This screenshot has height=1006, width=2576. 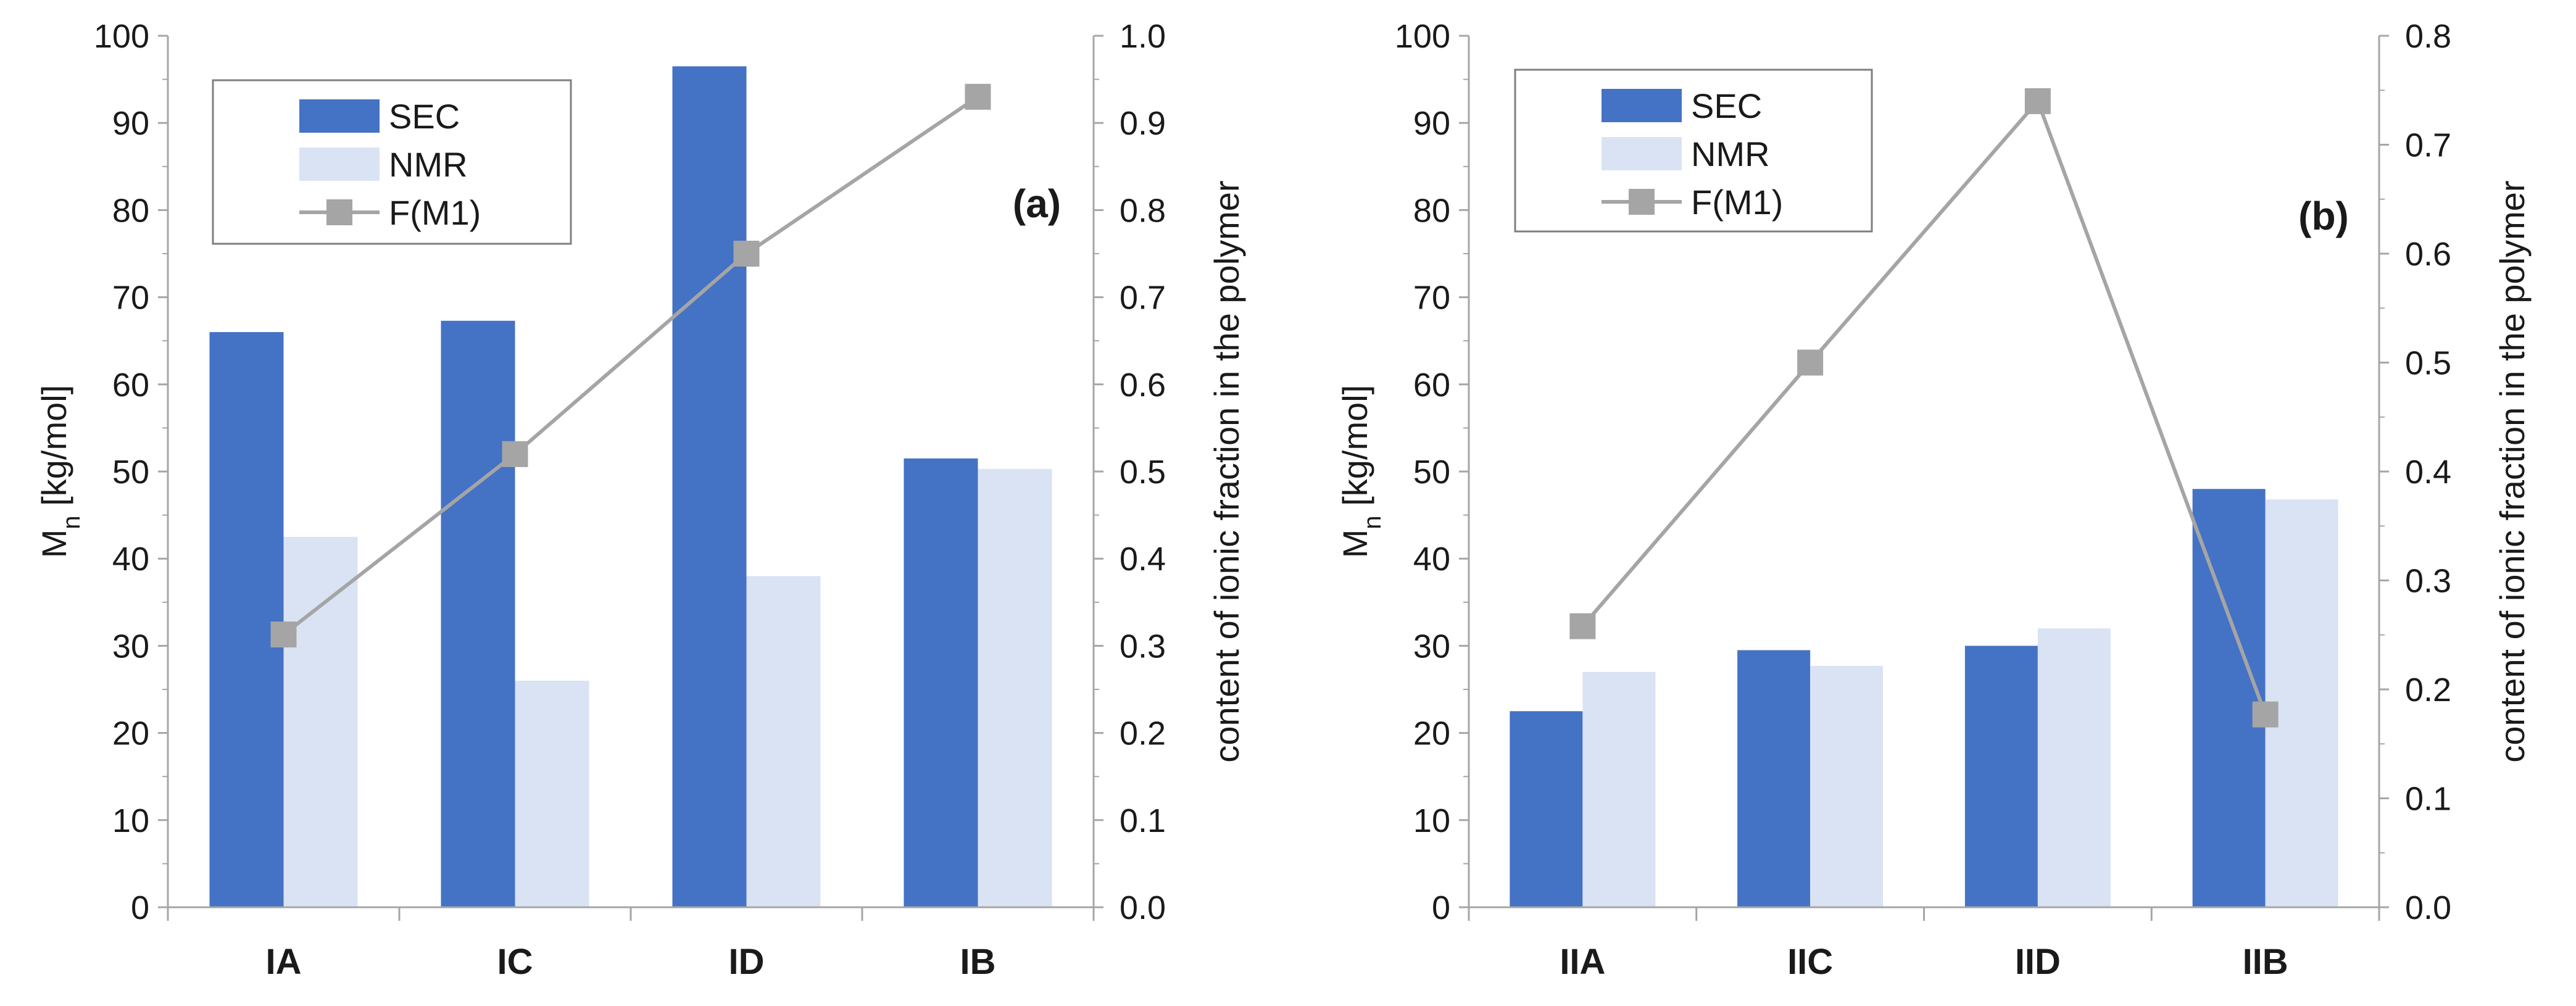 I want to click on line-series-fm1, so click(x=630, y=365).